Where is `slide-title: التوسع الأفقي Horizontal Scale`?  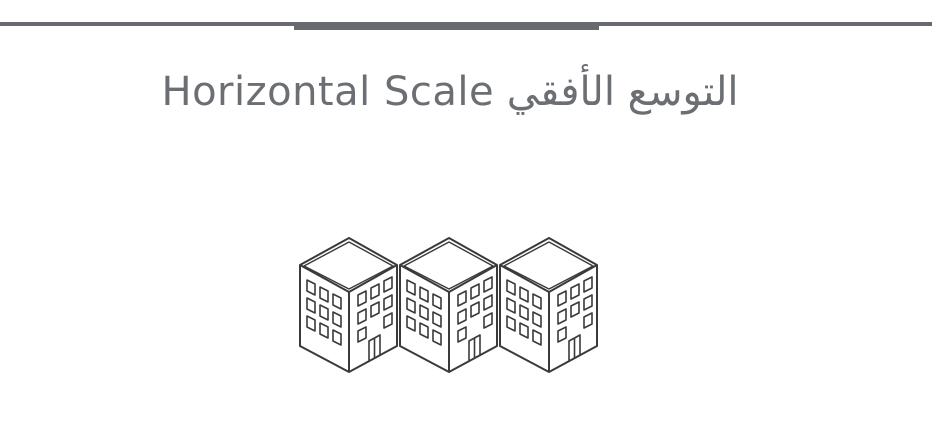
slide-title: التوسع الأفقي Horizontal Scale is located at coordinates (450, 92).